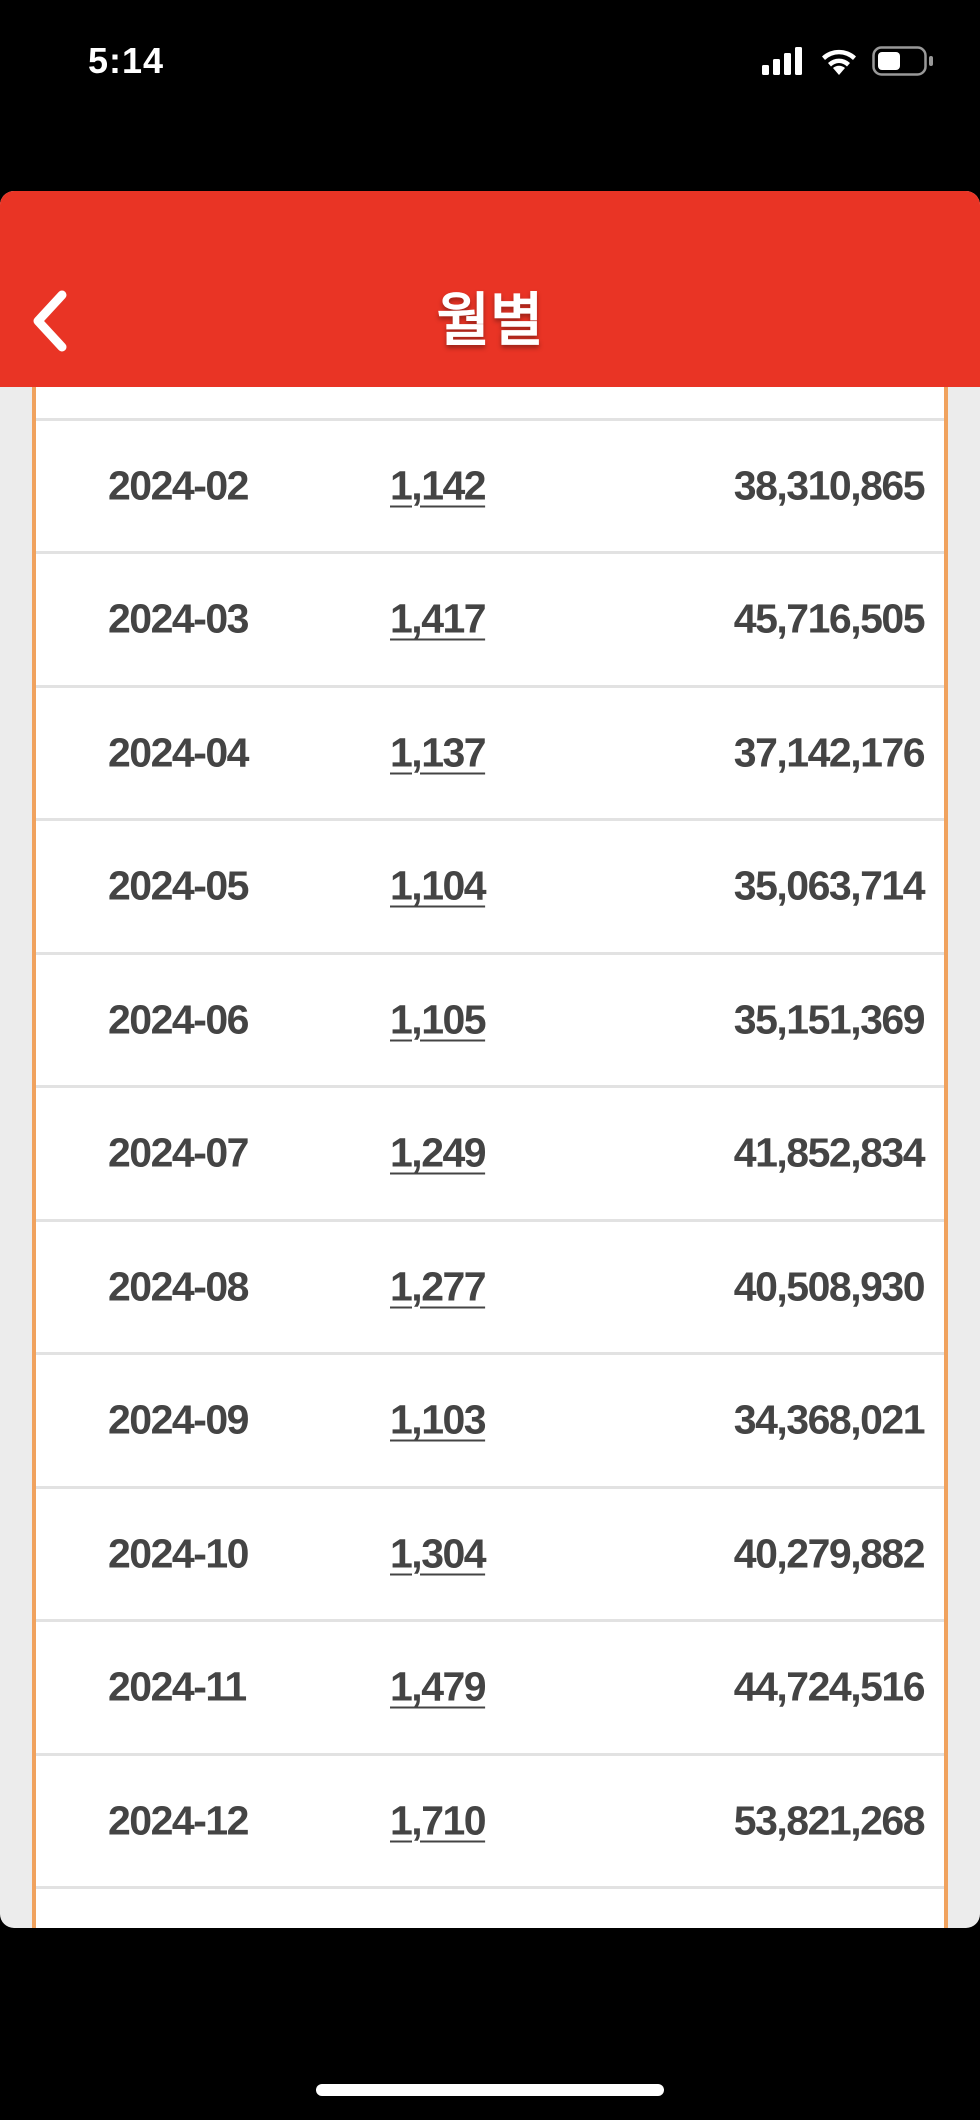 This screenshot has height=2120, width=980. I want to click on month-cell: 2024-12, so click(178, 1820).